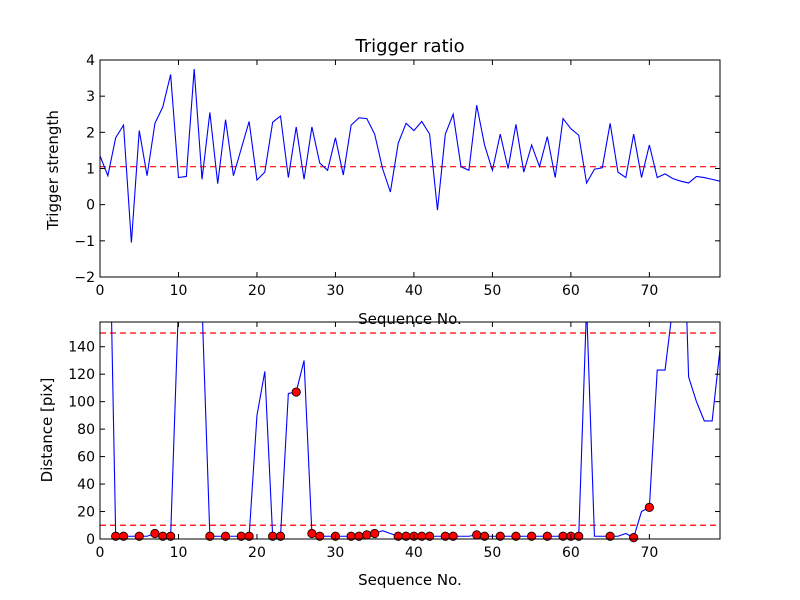 The image size is (800, 600). I want to click on y-tick-label: 80, so click(86, 430).